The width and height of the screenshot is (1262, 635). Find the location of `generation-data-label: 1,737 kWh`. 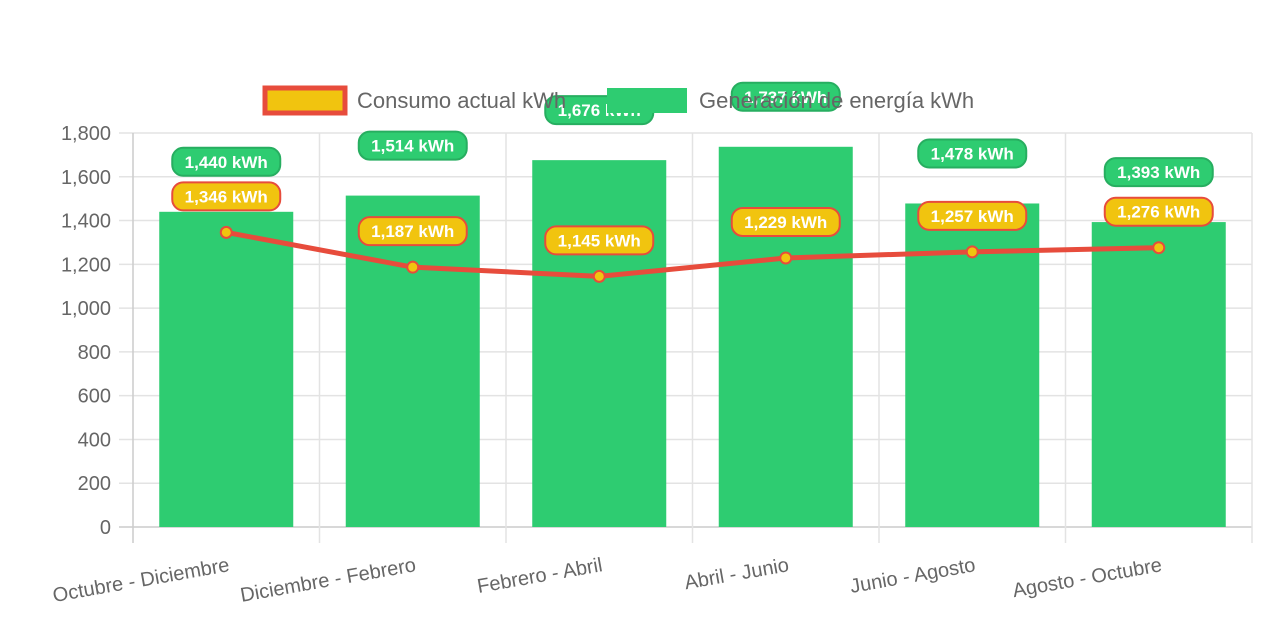

generation-data-label: 1,737 kWh is located at coordinates (785, 96).